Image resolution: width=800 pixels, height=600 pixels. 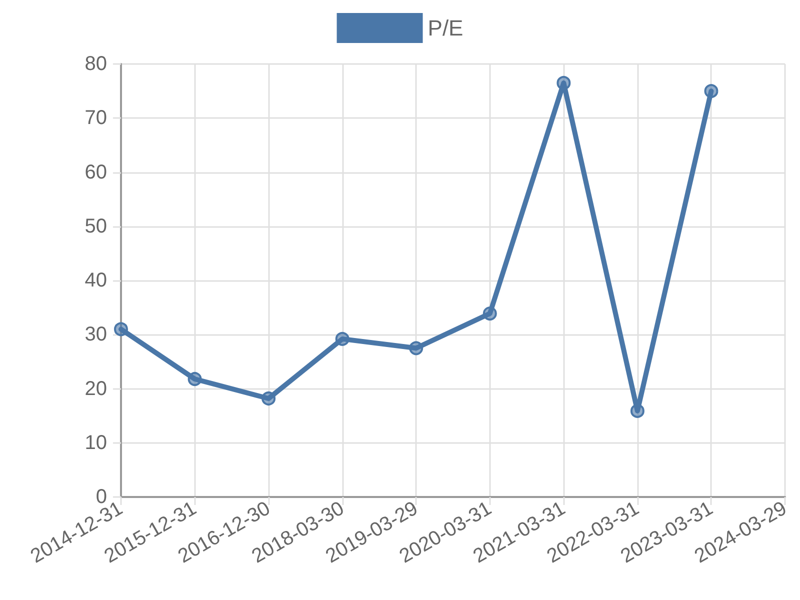 What do you see at coordinates (95, 335) in the screenshot?
I see `y-tick-label: 30` at bounding box center [95, 335].